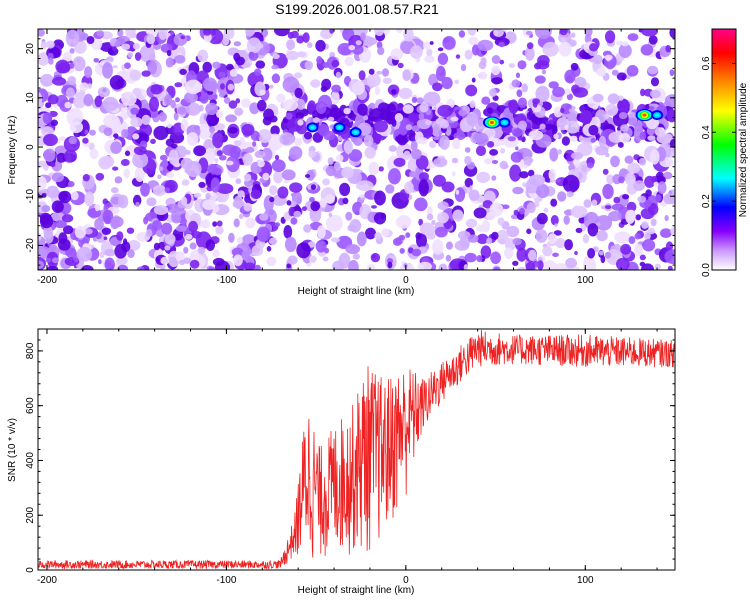 This screenshot has width=750, height=600. I want to click on snr-y-tick-label: 800, so click(30, 350).